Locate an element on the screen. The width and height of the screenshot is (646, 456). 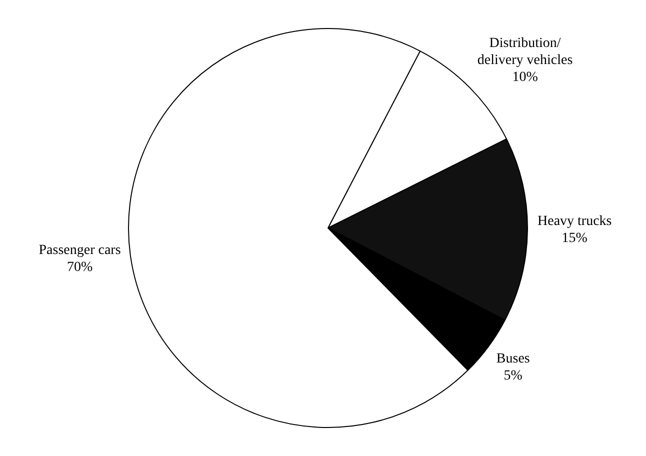
data-label: 70% is located at coordinates (79, 268).